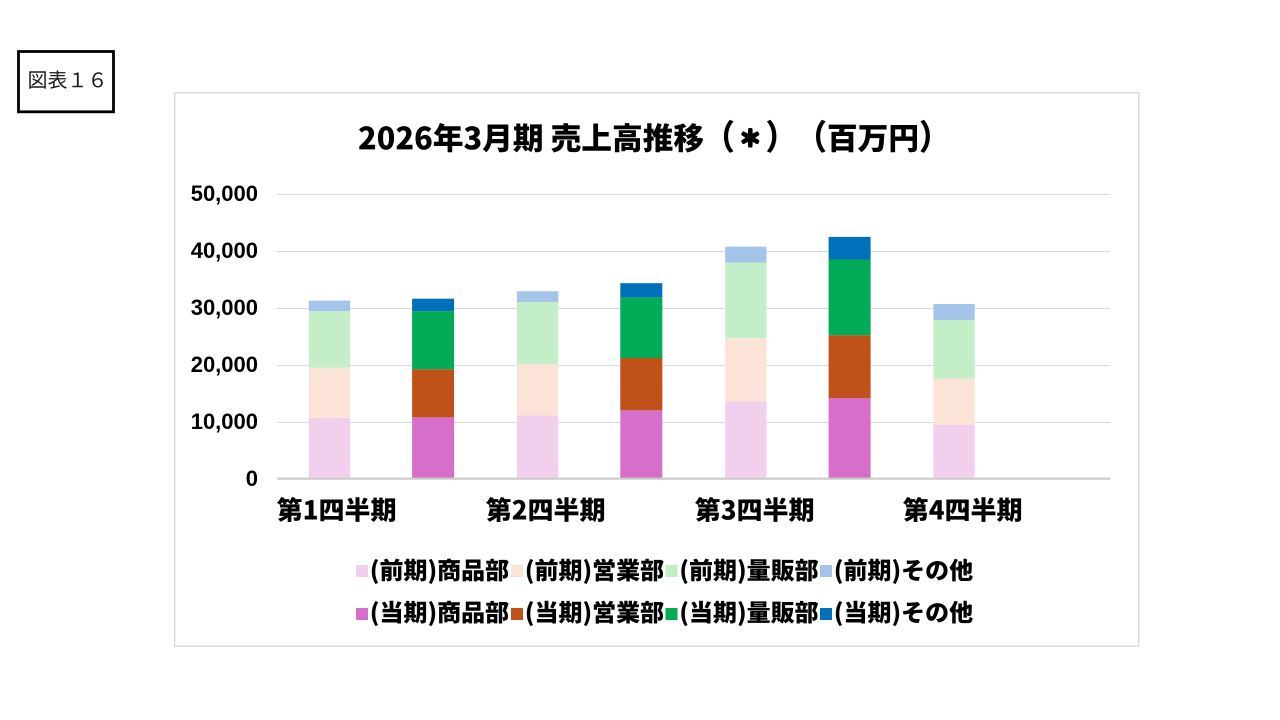 Image resolution: width=1280 pixels, height=720 pixels. I want to click on svg-text: 10,000, so click(224, 421).